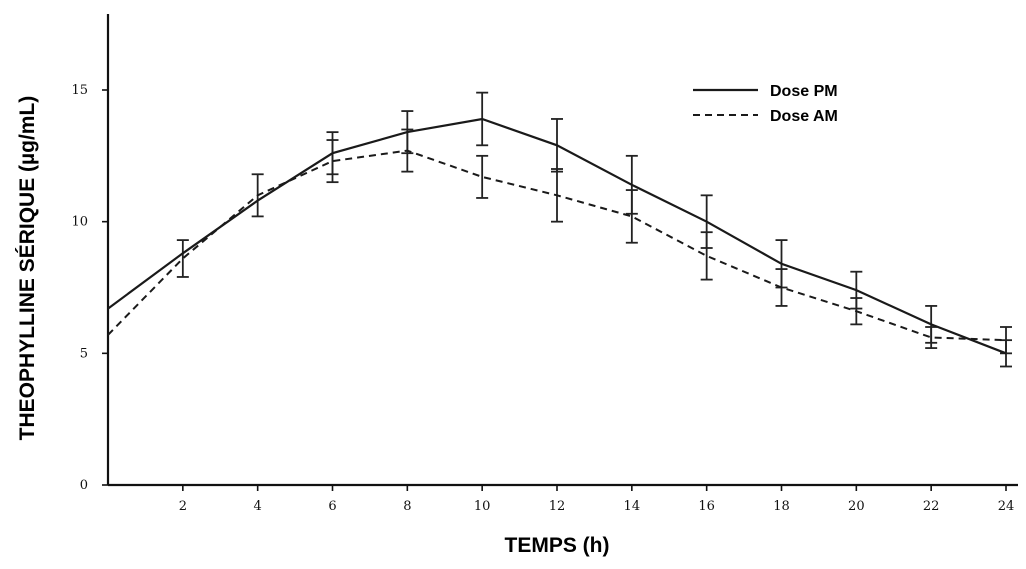 Image resolution: width=1026 pixels, height=569 pixels. Describe the element at coordinates (804, 116) in the screenshot. I see `legend-label-am: Dose AM` at that location.